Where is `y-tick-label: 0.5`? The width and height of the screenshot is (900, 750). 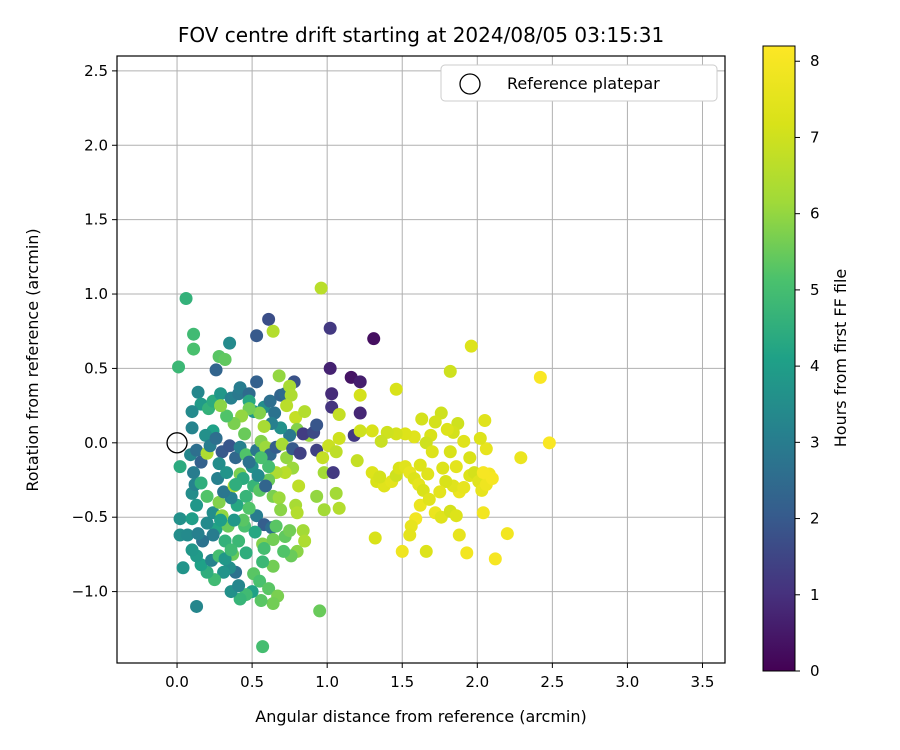
y-tick-label: 0.5 is located at coordinates (96, 368).